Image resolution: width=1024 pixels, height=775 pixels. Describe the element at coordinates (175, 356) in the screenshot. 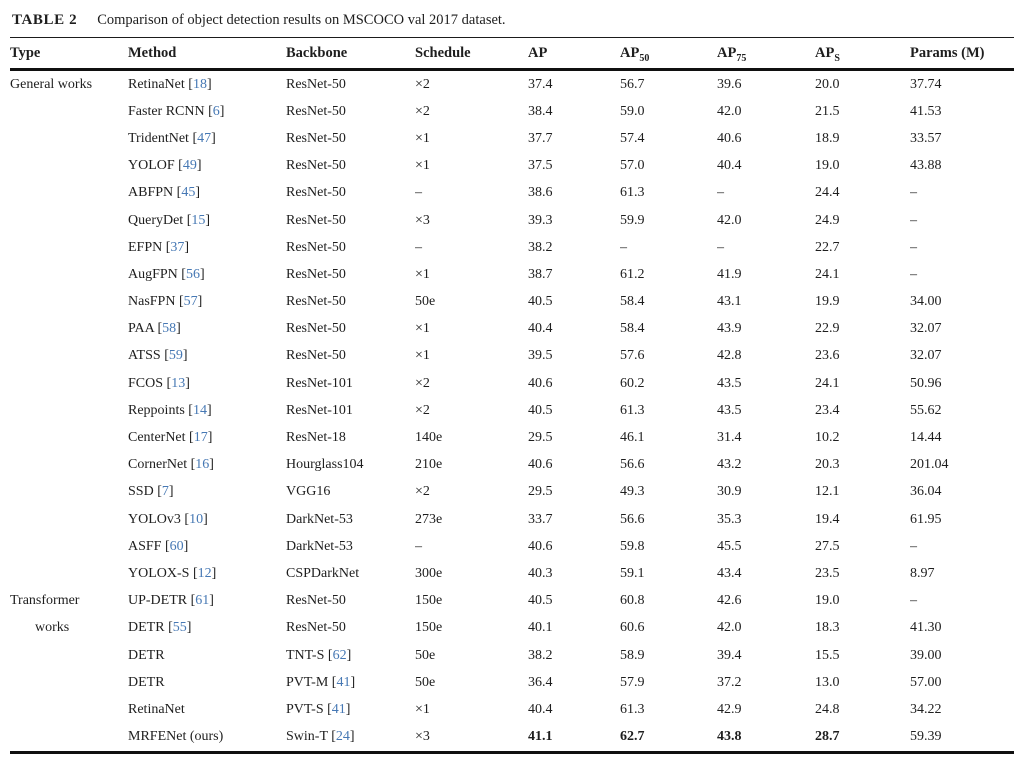

I see `citation-link: 59` at that location.